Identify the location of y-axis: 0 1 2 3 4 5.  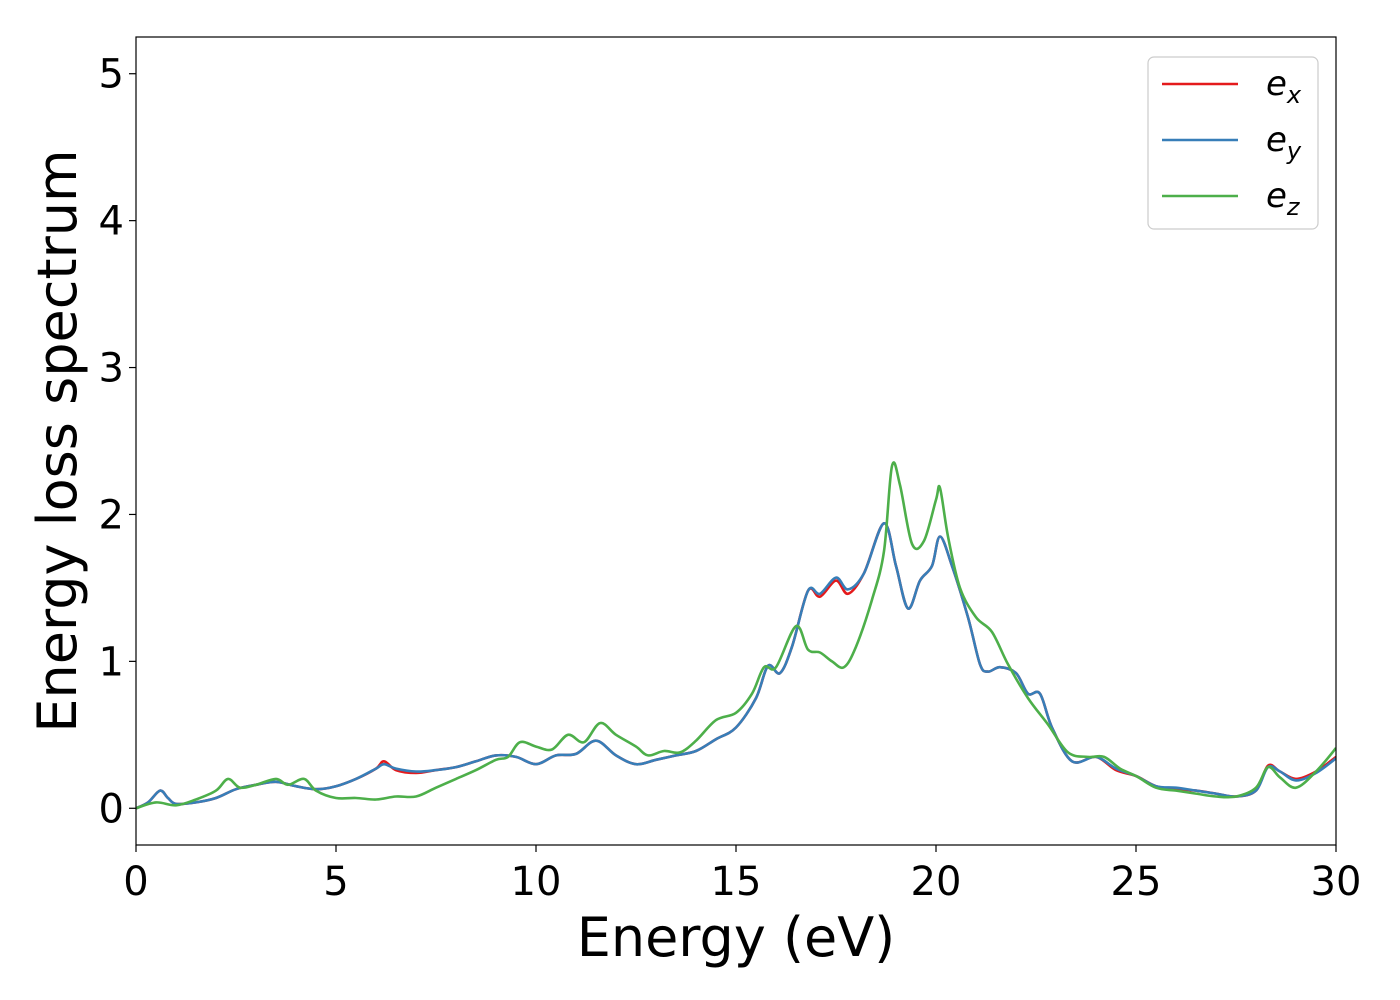
(117, 442).